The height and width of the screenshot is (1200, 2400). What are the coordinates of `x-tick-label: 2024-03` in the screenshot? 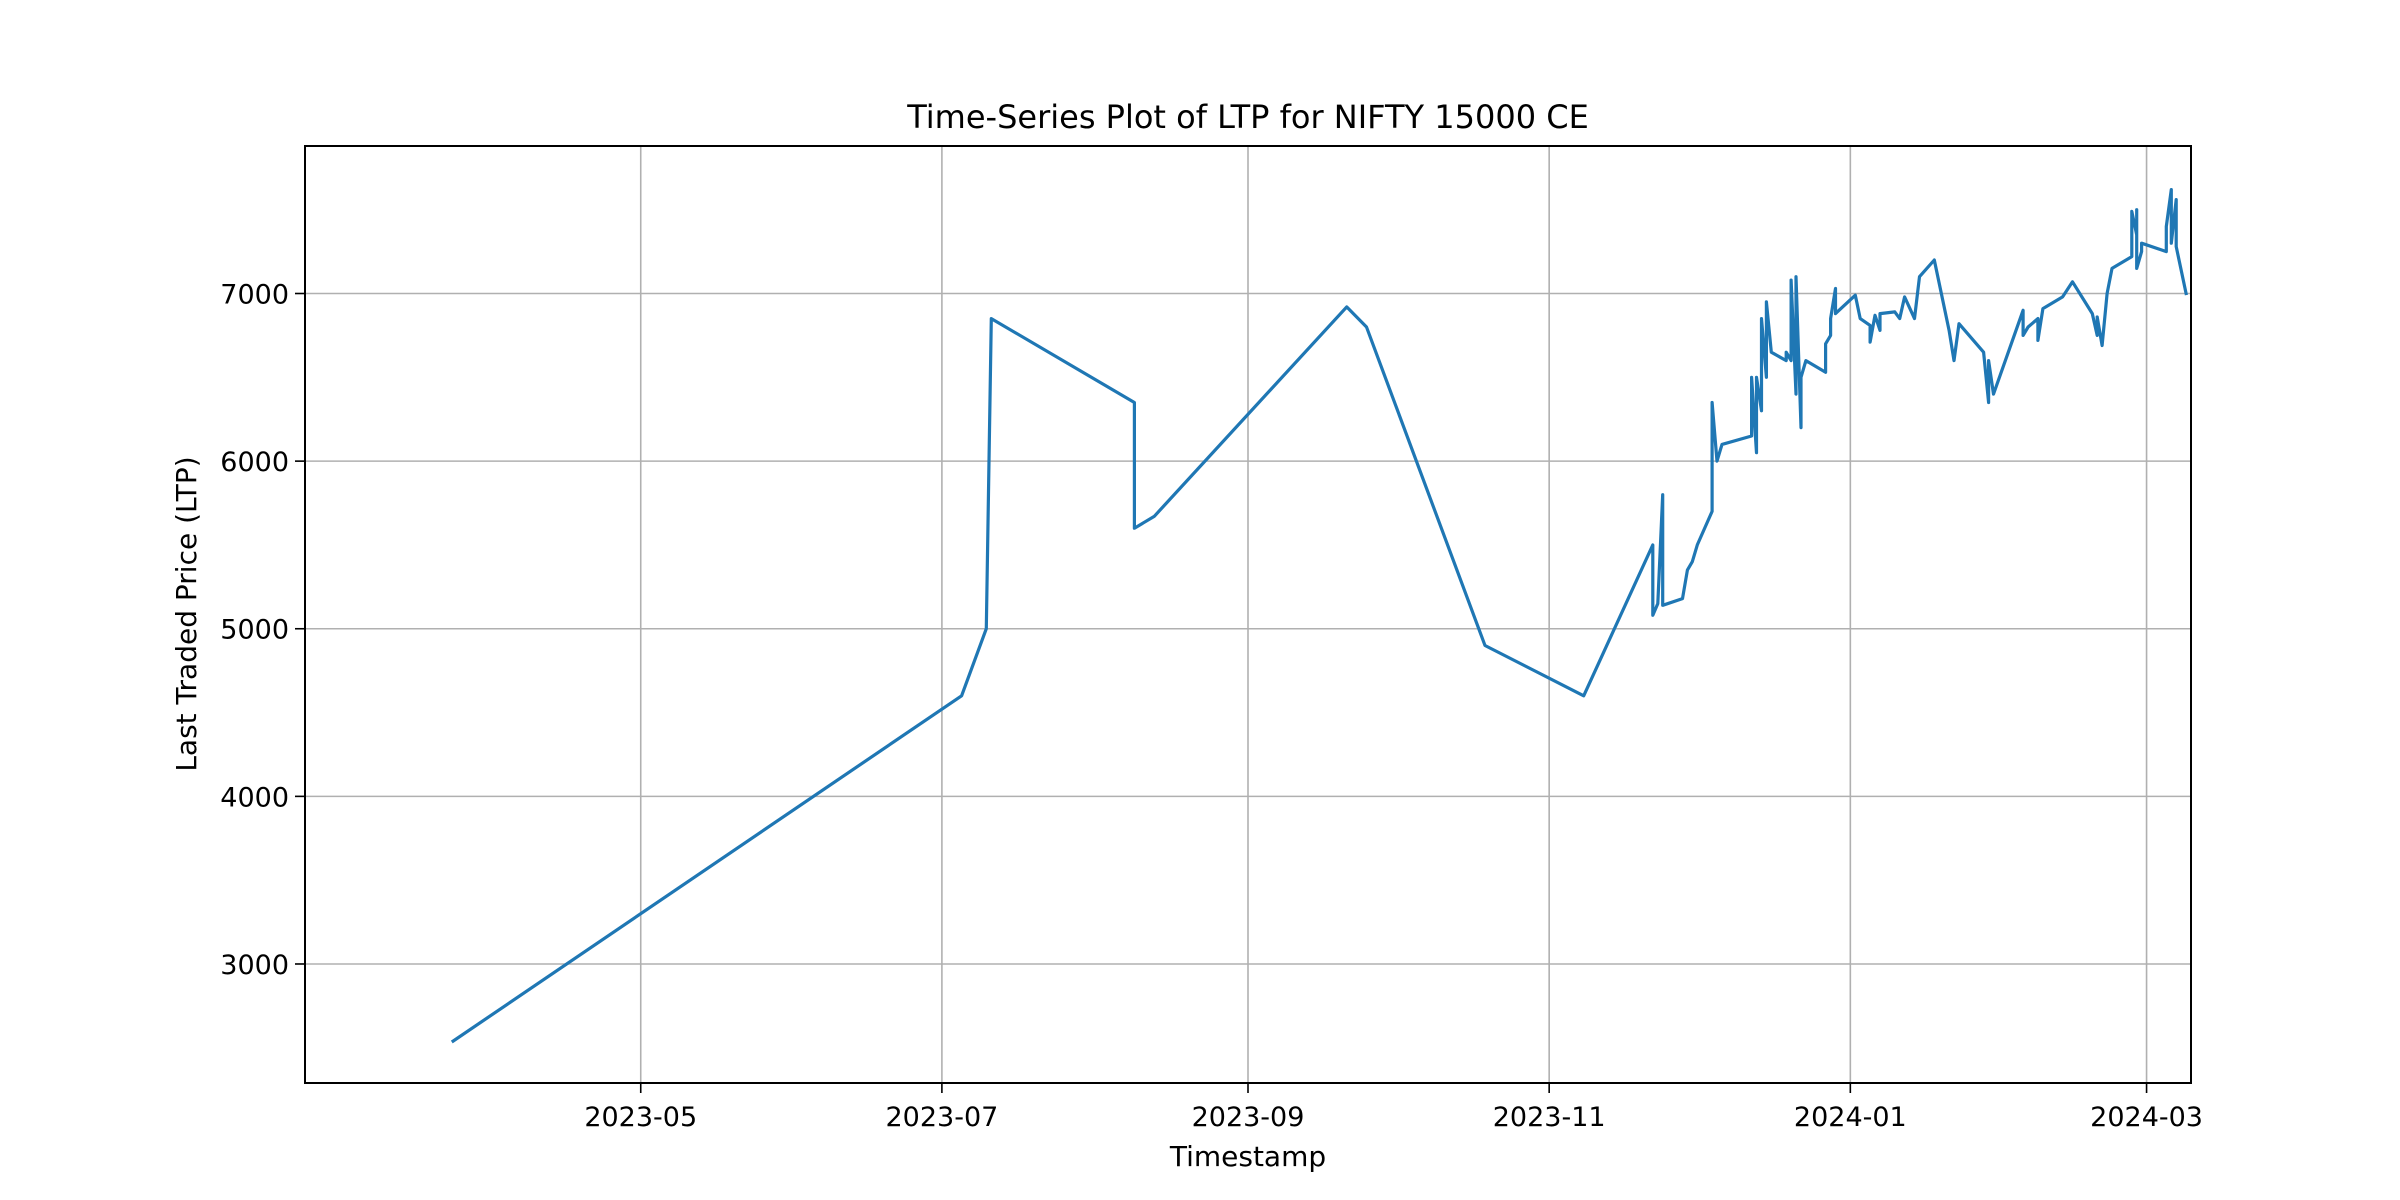 It's located at (2146, 1117).